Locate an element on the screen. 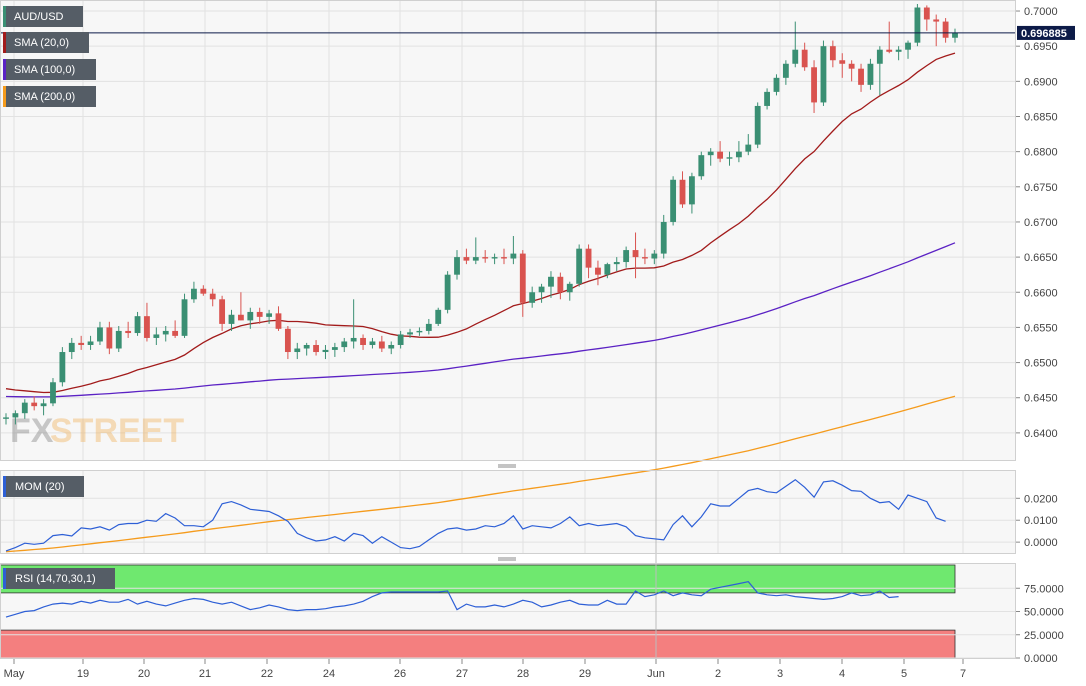  legend-sma100: SMA (100,0) is located at coordinates (49, 69).